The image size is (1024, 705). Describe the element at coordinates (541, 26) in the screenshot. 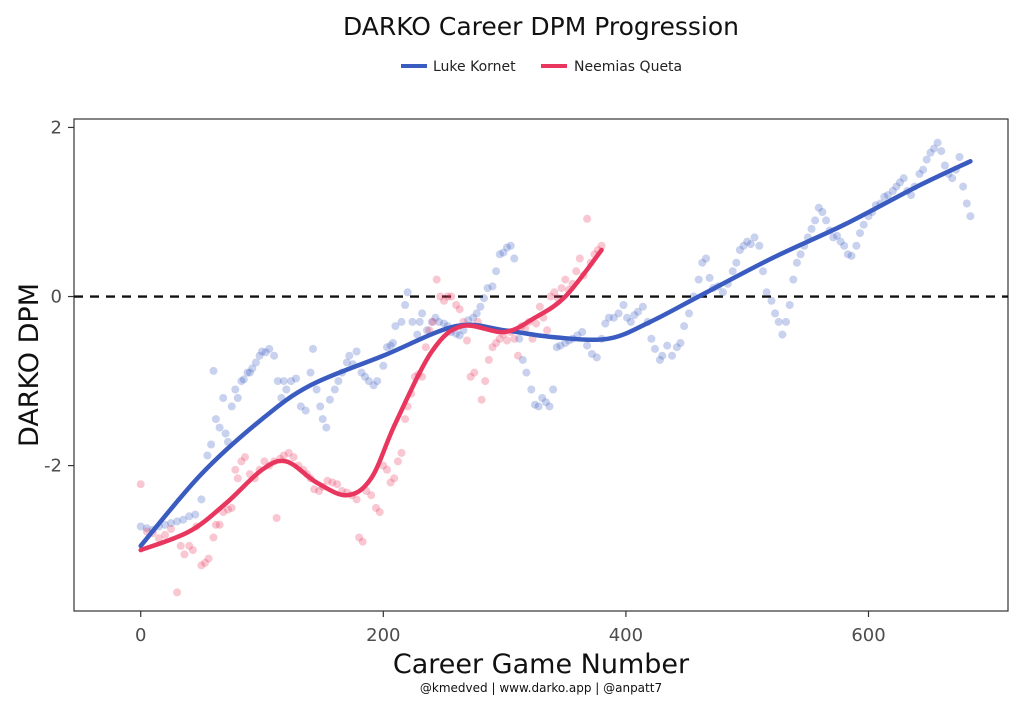

I see `chart-title: DARKO Career DPM Progression` at that location.